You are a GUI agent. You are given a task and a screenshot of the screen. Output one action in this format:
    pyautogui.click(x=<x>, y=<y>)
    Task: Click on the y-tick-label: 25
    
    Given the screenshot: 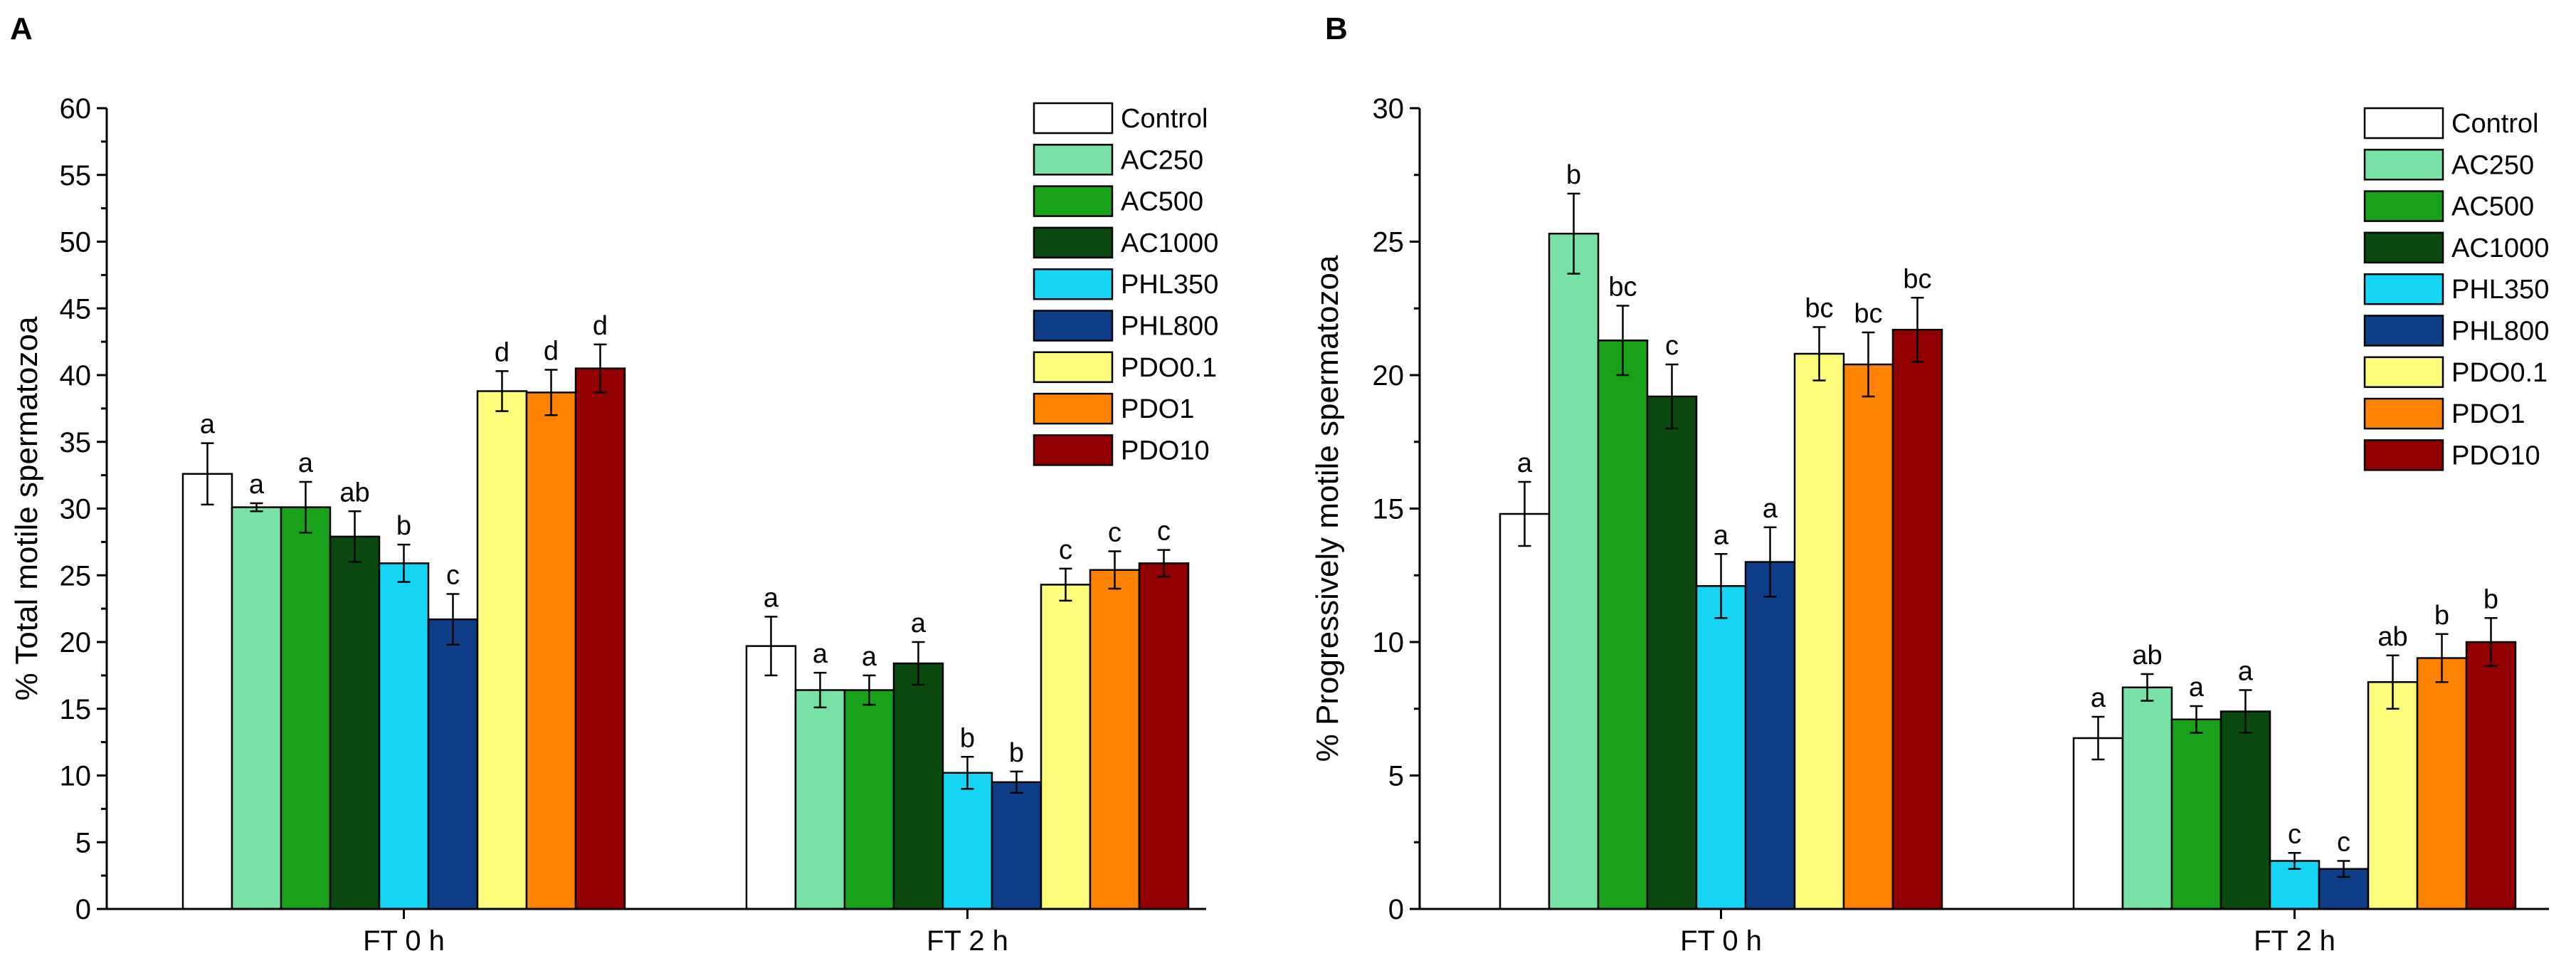 What is the action you would take?
    pyautogui.click(x=76, y=575)
    